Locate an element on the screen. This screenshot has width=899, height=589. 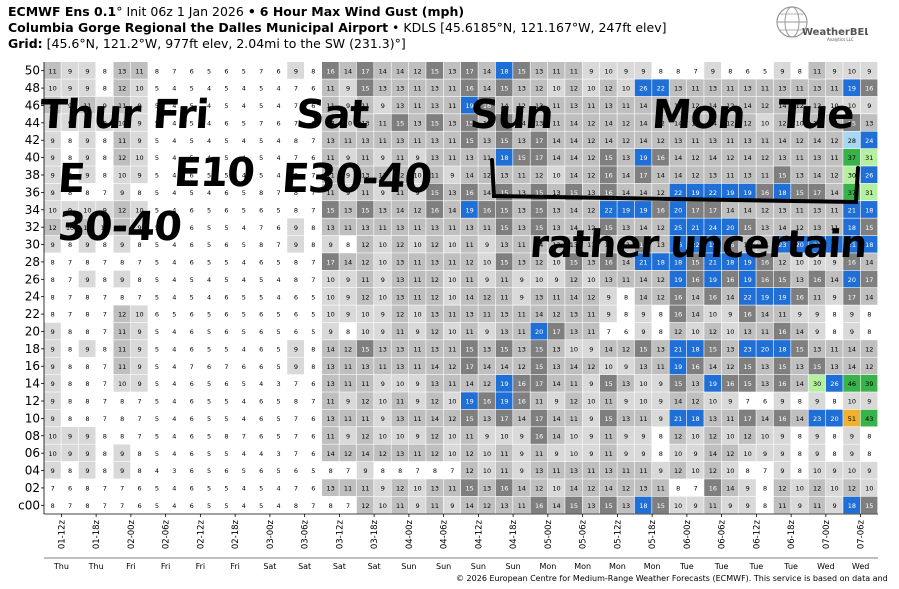
day-label: Tue is located at coordinates (686, 566).